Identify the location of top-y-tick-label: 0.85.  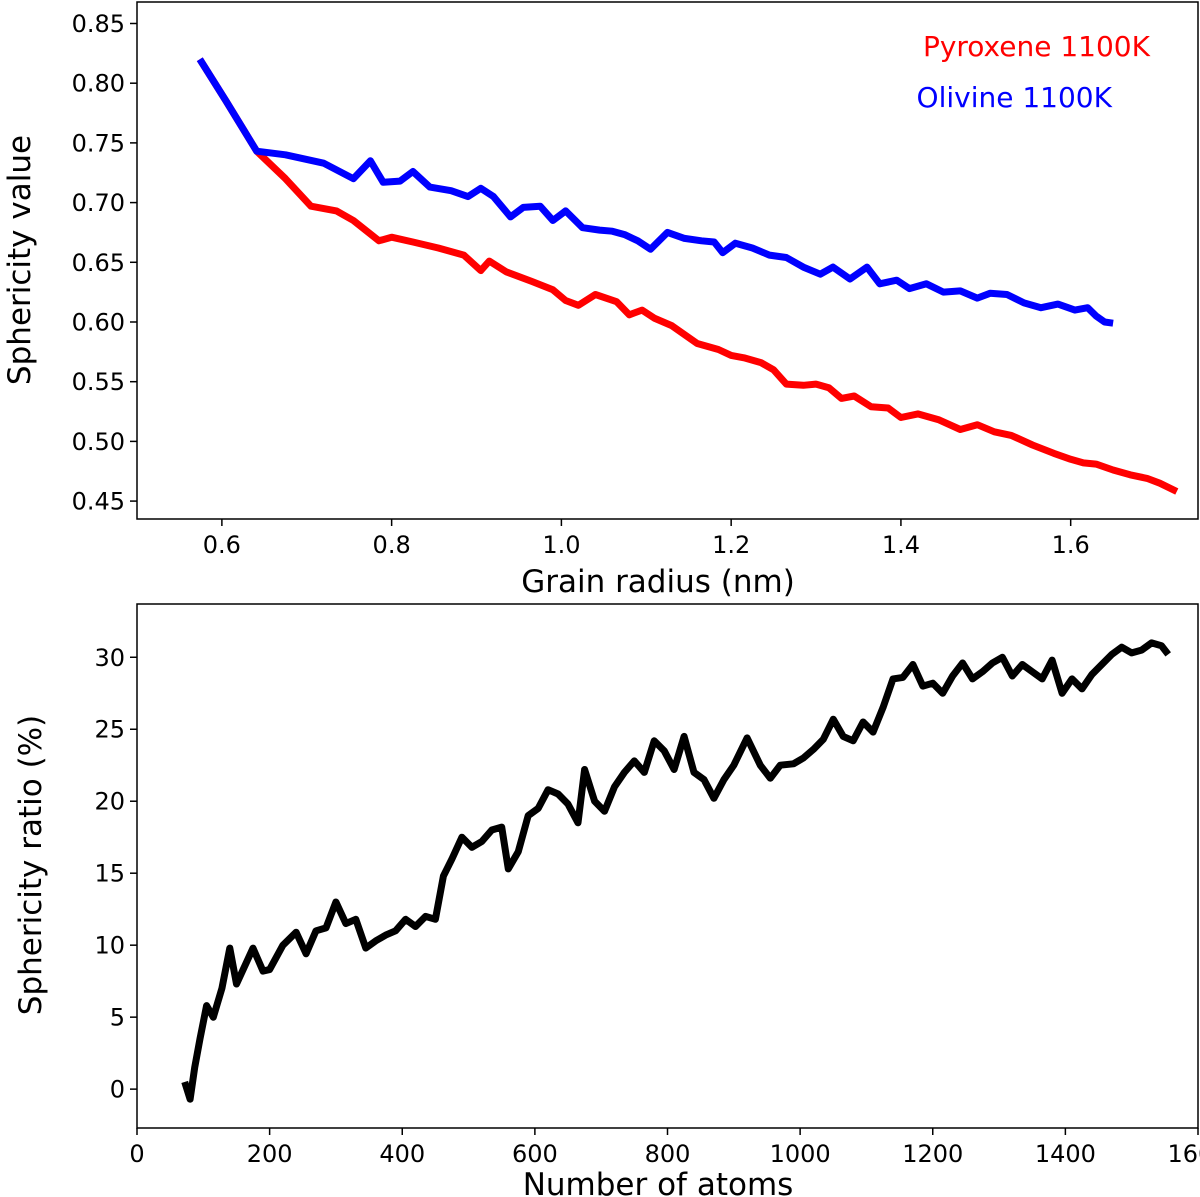
(98, 24).